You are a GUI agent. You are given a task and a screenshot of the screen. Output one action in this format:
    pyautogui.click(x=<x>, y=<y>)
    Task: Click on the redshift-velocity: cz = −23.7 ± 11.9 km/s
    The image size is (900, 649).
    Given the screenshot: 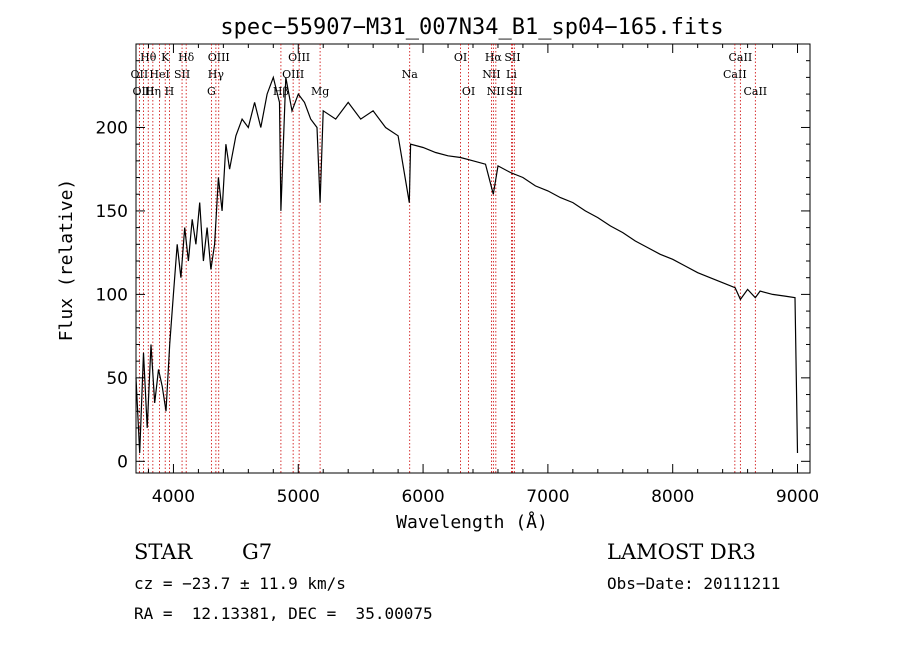 What is the action you would take?
    pyautogui.click(x=240, y=583)
    